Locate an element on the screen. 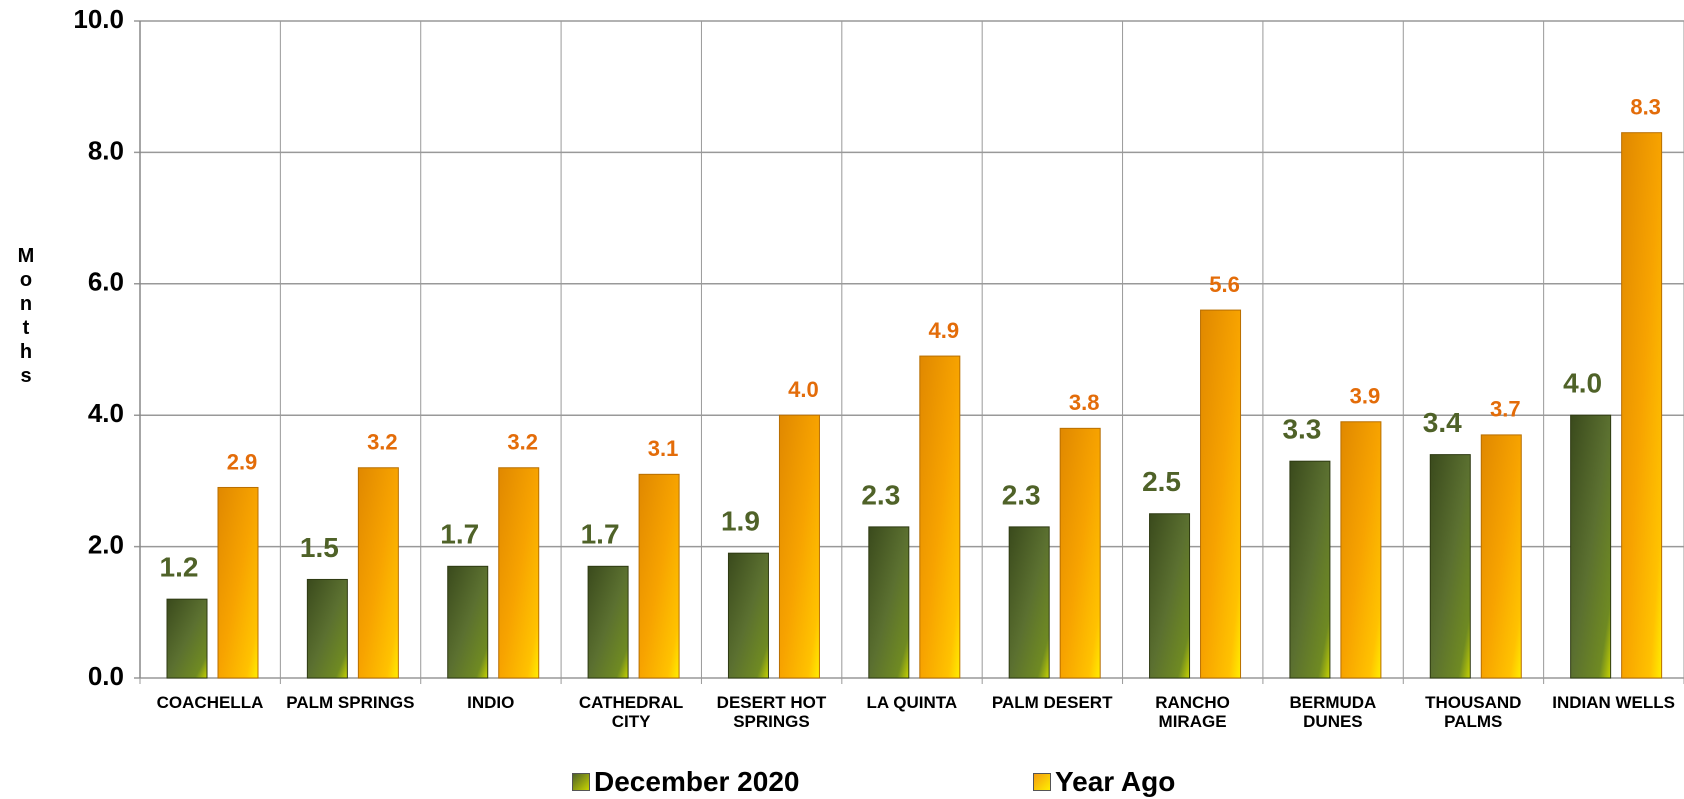 Image resolution: width=1684 pixels, height=799 pixels. value-label: 3.8 is located at coordinates (1084, 402).